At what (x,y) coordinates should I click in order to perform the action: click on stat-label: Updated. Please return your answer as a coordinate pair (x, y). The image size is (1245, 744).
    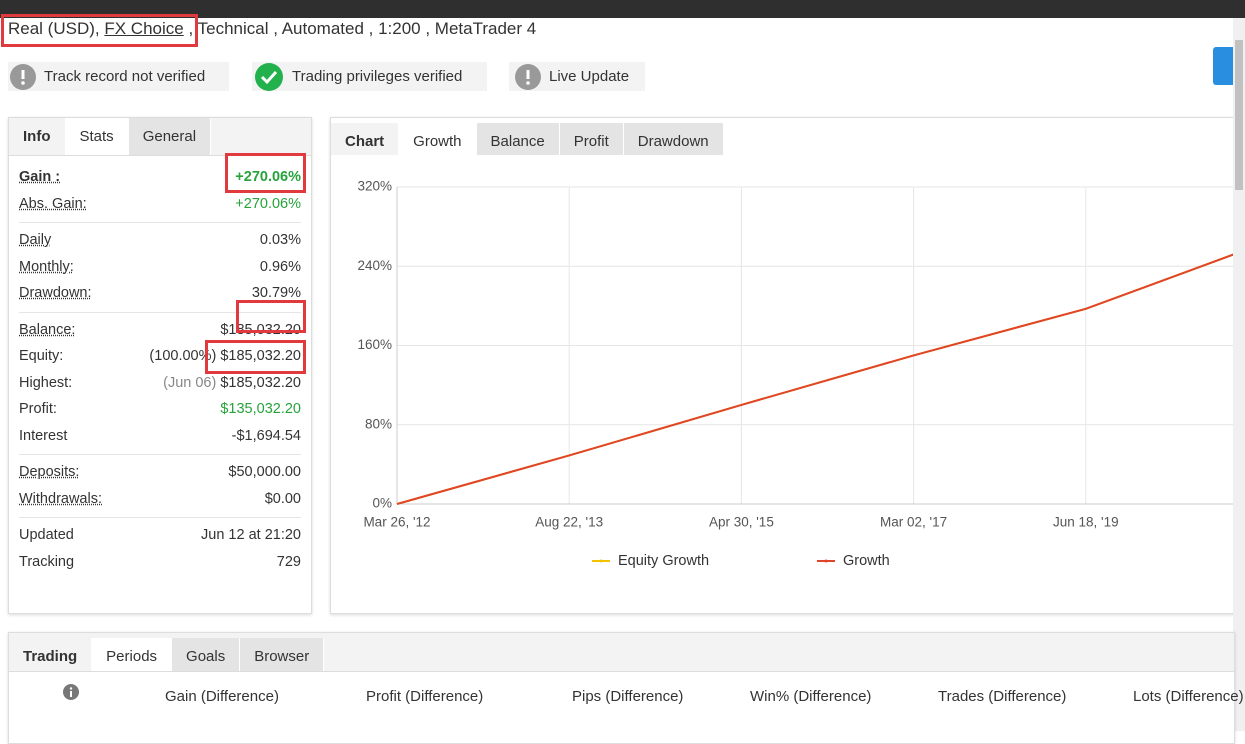
    Looking at the image, I should click on (46, 535).